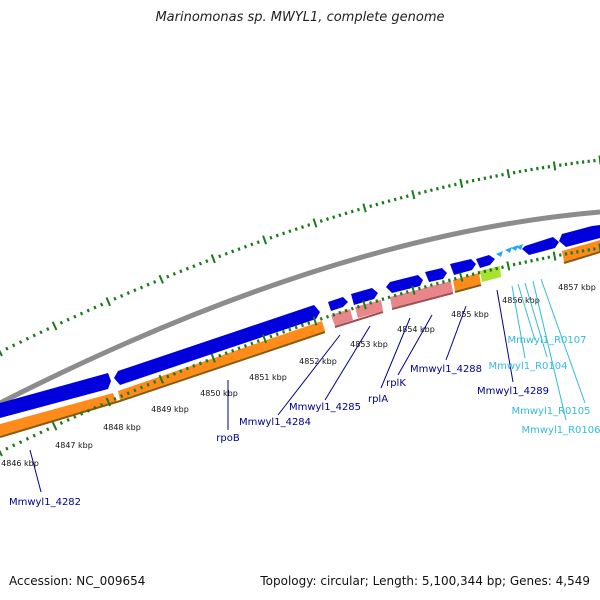  I want to click on tick-label: 4856 kbp, so click(521, 300).